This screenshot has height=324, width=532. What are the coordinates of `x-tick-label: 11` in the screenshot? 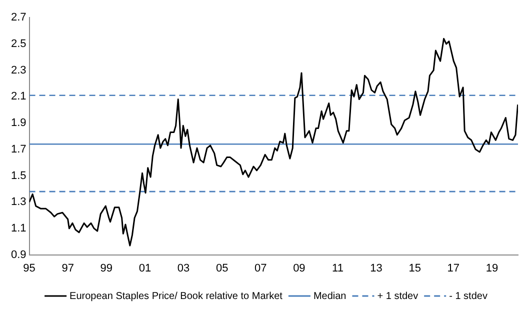 It's located at (338, 268).